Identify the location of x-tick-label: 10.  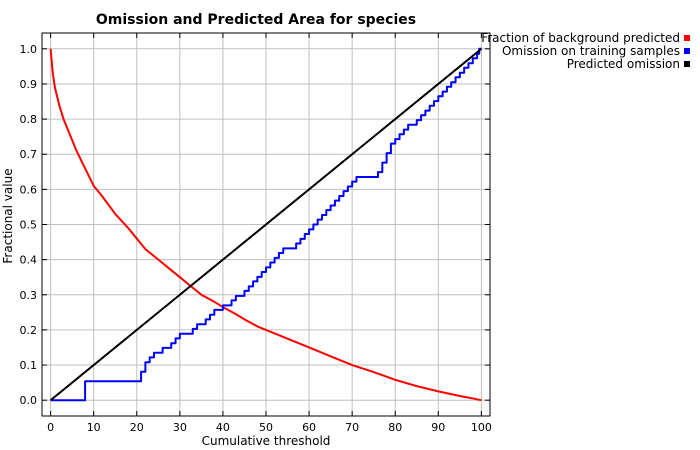
(94, 427).